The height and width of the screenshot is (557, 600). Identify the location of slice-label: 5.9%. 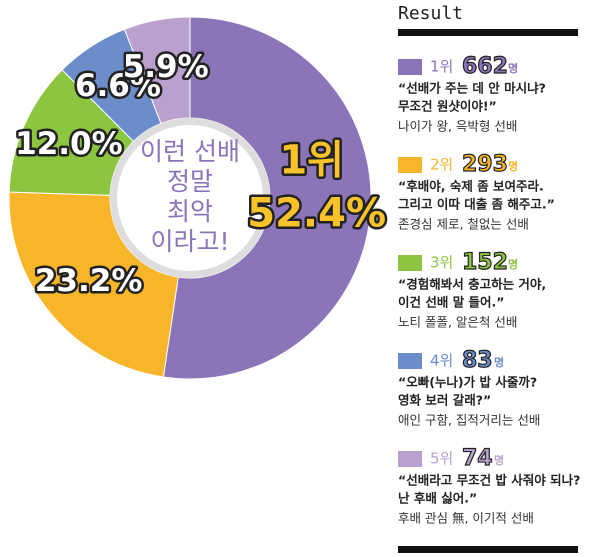
(166, 67).